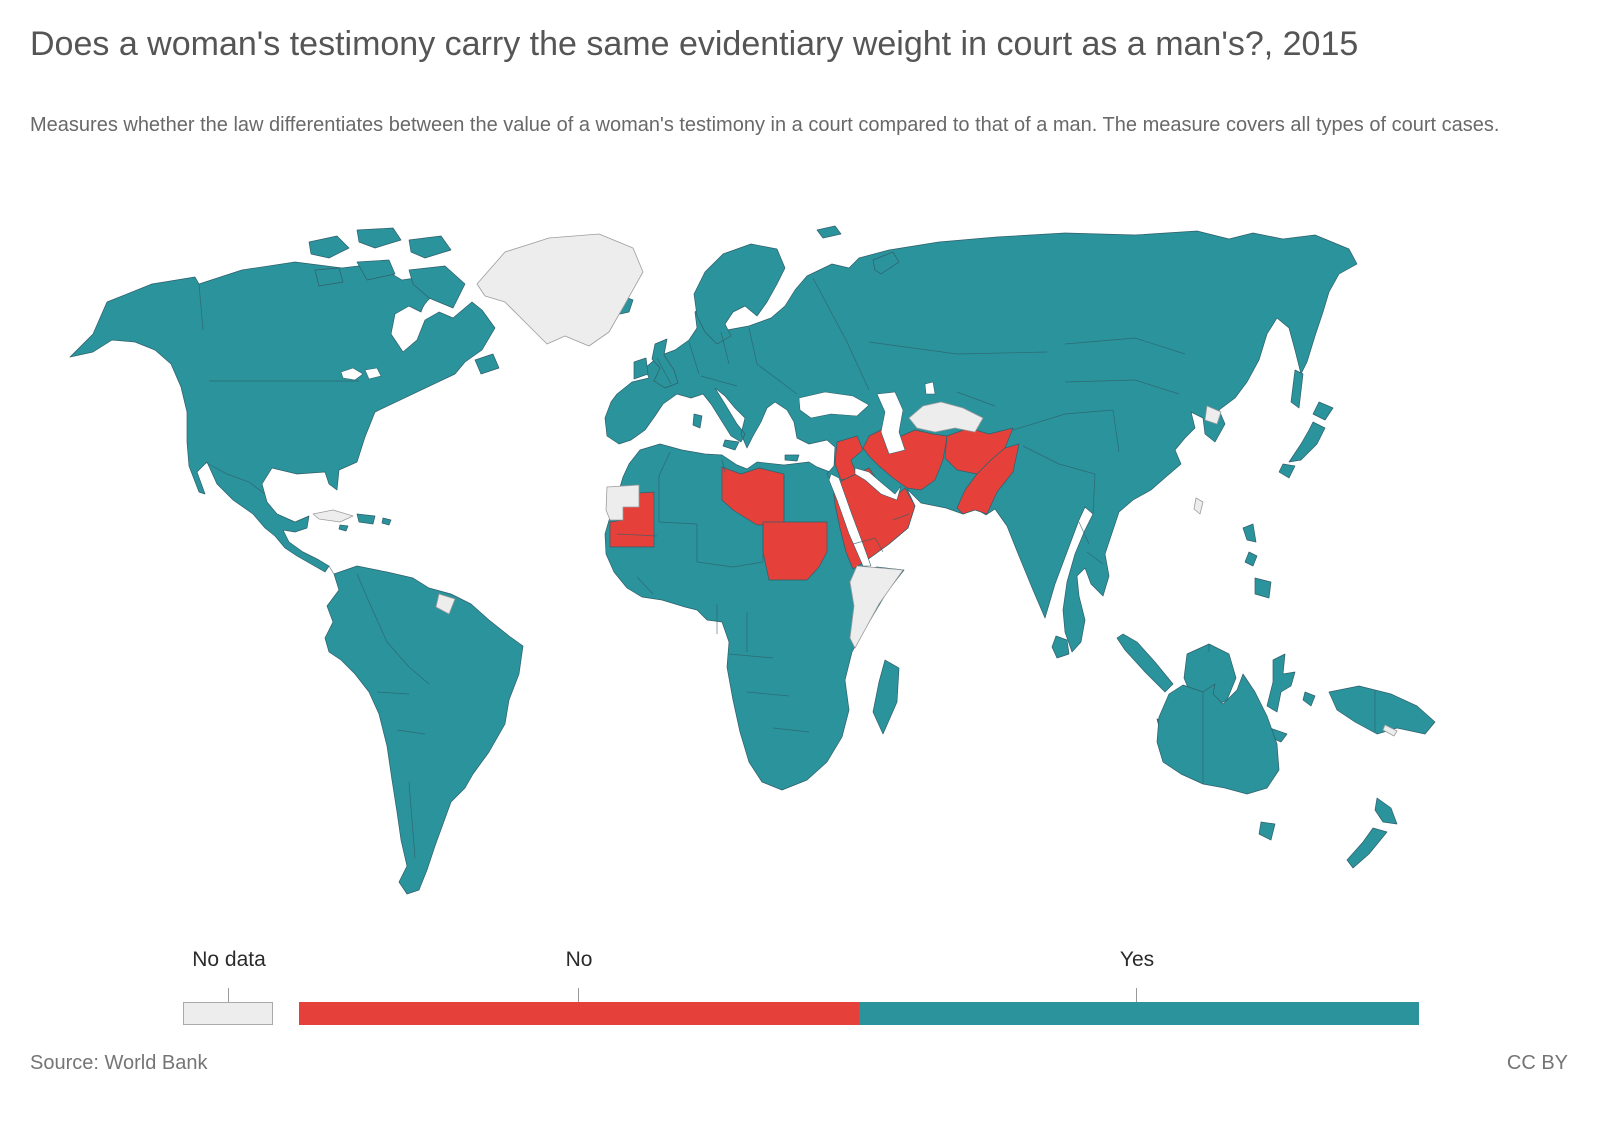  What do you see at coordinates (1537, 1063) in the screenshot?
I see `license-link: CC BY` at bounding box center [1537, 1063].